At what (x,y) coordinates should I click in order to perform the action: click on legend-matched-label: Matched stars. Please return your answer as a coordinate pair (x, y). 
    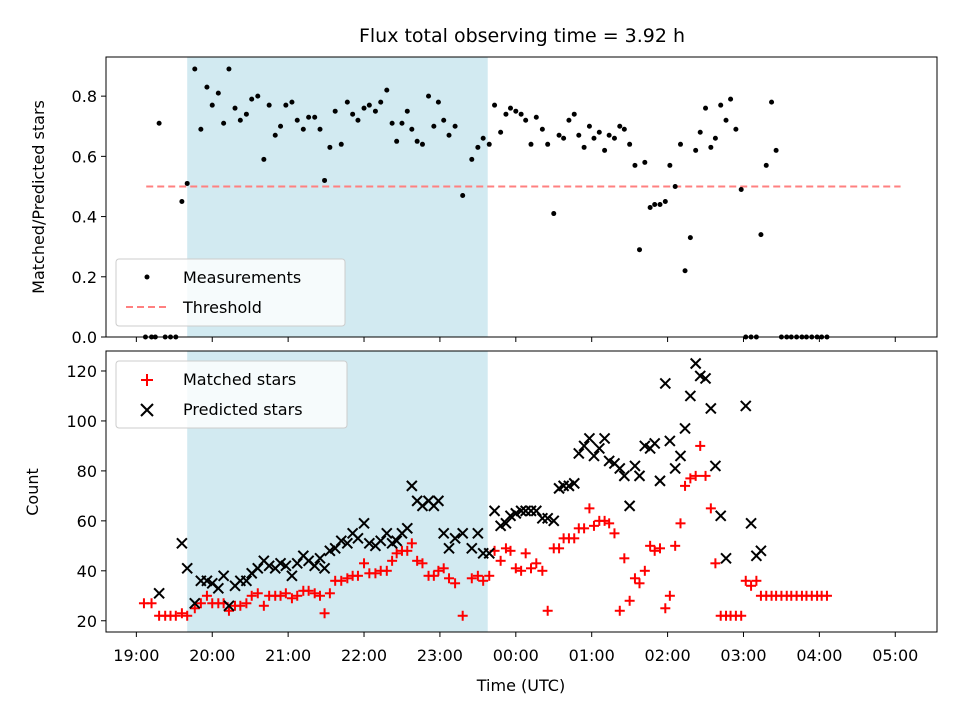
    Looking at the image, I should click on (239, 379).